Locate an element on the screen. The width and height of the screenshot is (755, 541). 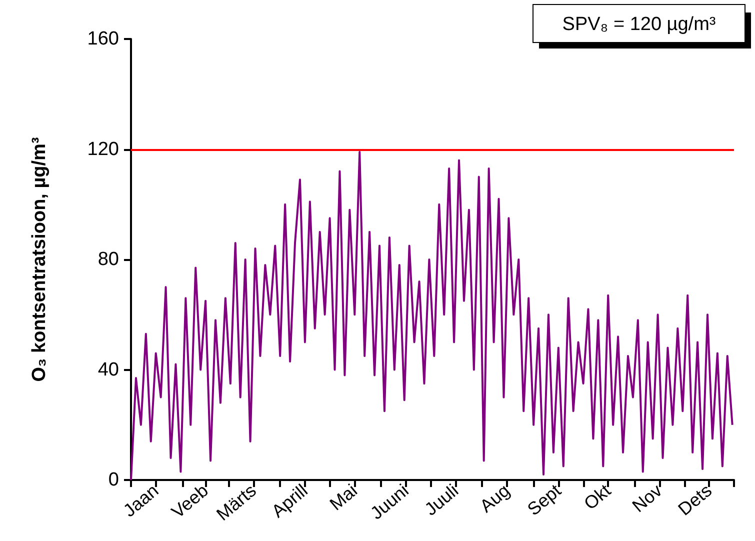
x-tick-label: Okt is located at coordinates (597, 497).